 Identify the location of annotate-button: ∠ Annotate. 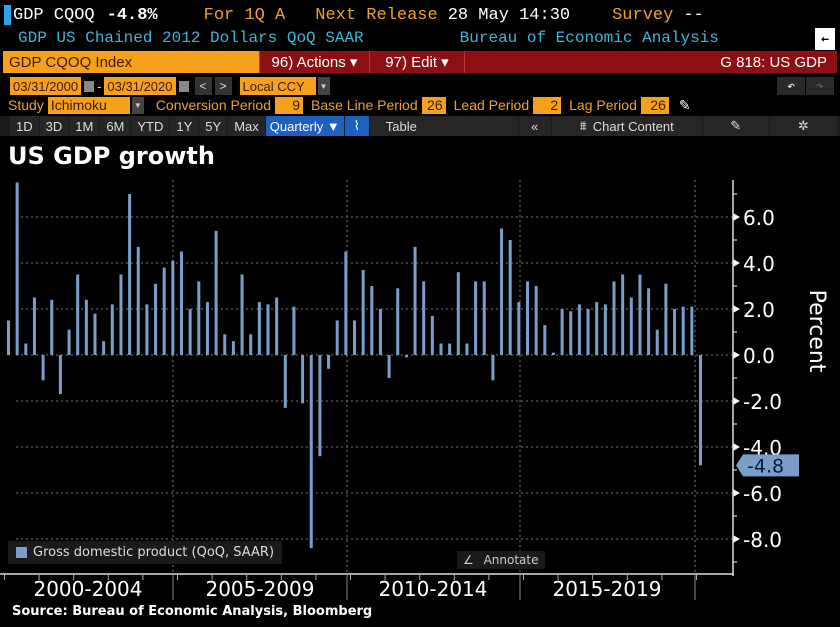
(501, 560).